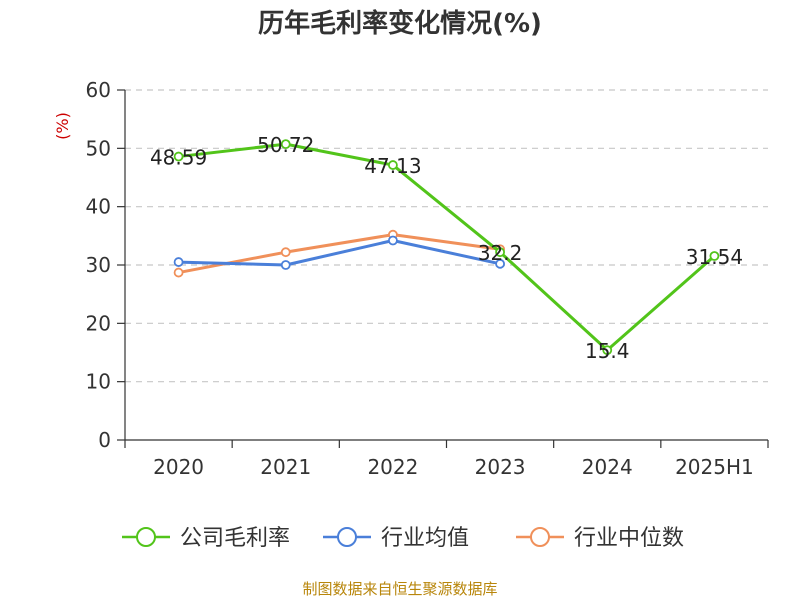 This screenshot has height=600, width=800. Describe the element at coordinates (98, 265) in the screenshot. I see `y-tick-label: 30` at that location.